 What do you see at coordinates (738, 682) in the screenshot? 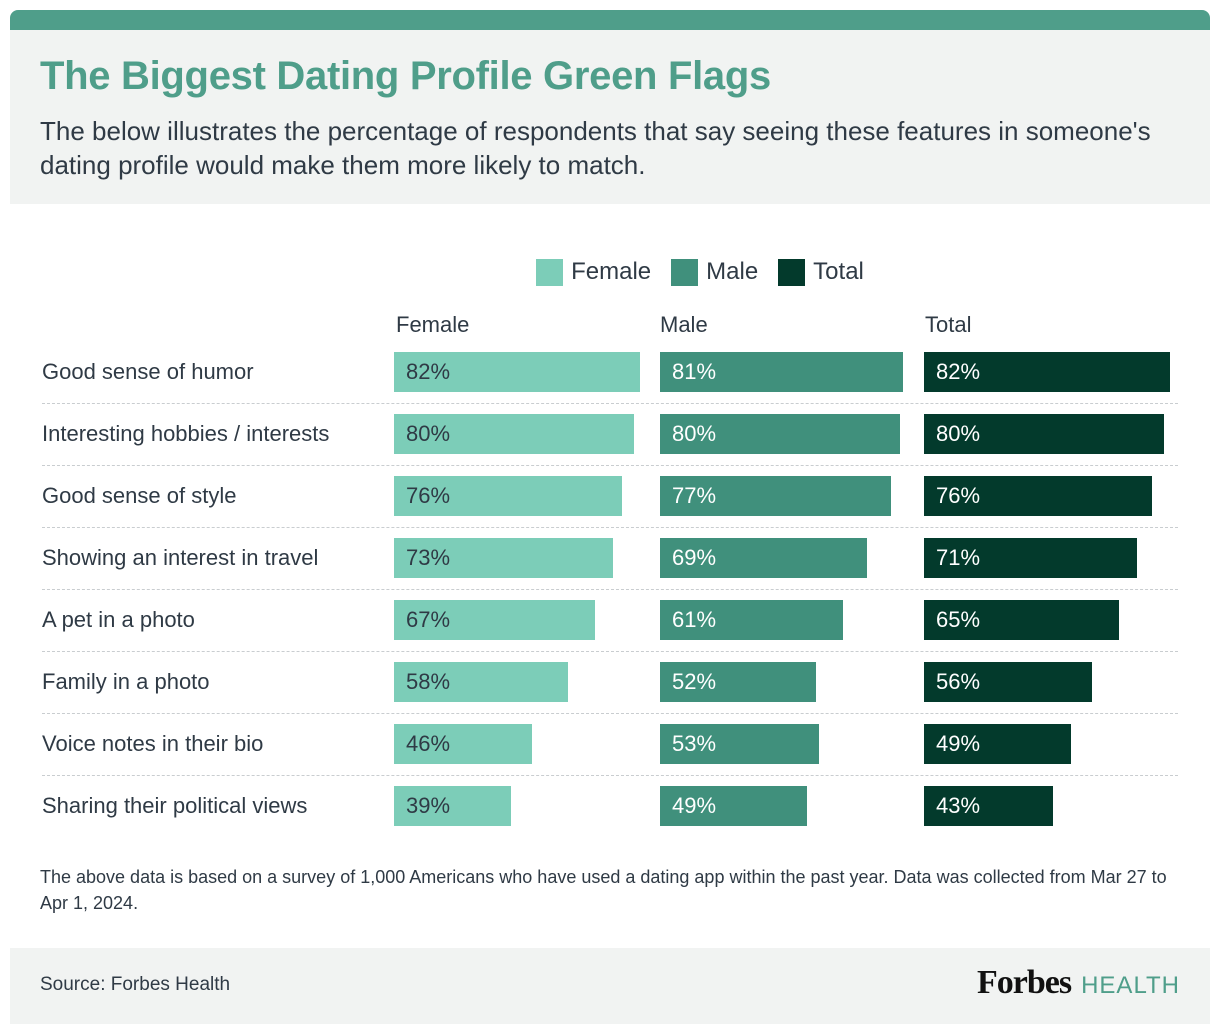
I see `bar-male: 52%` at bounding box center [738, 682].